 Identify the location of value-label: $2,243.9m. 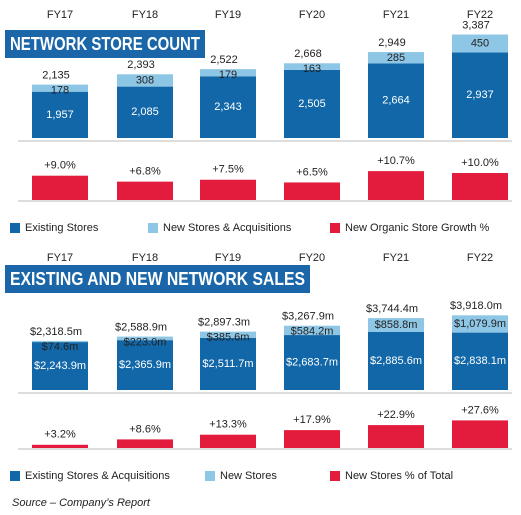
(60, 366).